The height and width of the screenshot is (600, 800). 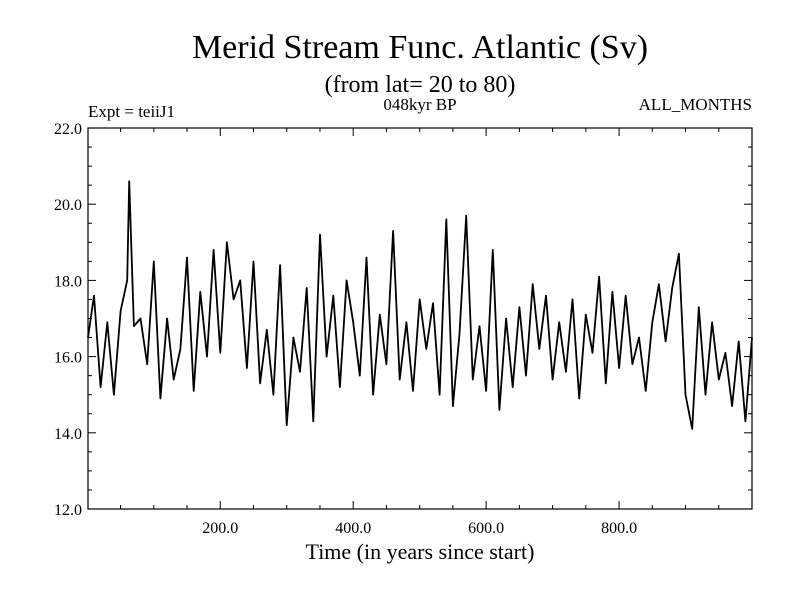 I want to click on y-tick-label: 16.0, so click(x=68, y=358).